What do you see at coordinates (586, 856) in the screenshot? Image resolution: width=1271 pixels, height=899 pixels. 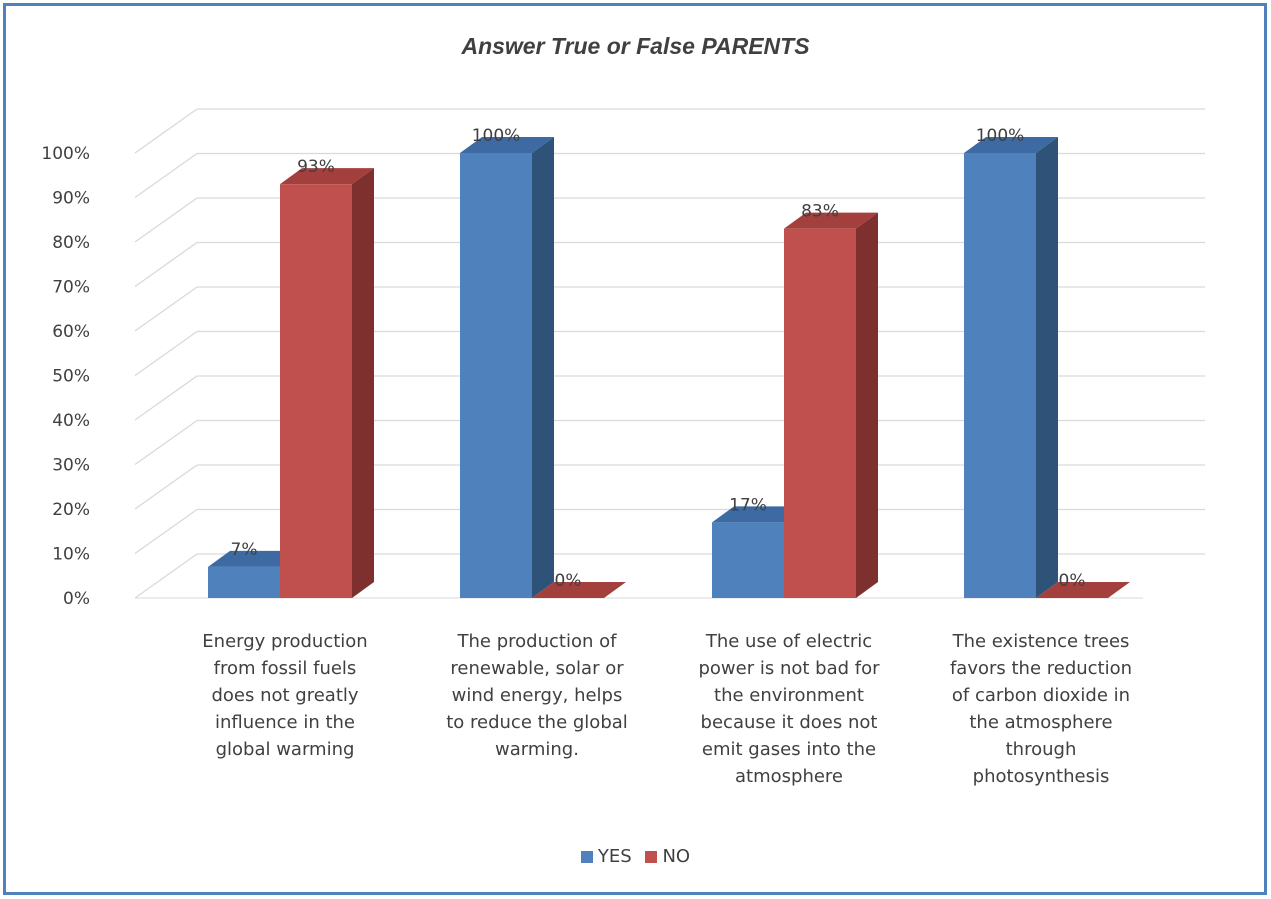 I see `legend-swatch-yes` at bounding box center [586, 856].